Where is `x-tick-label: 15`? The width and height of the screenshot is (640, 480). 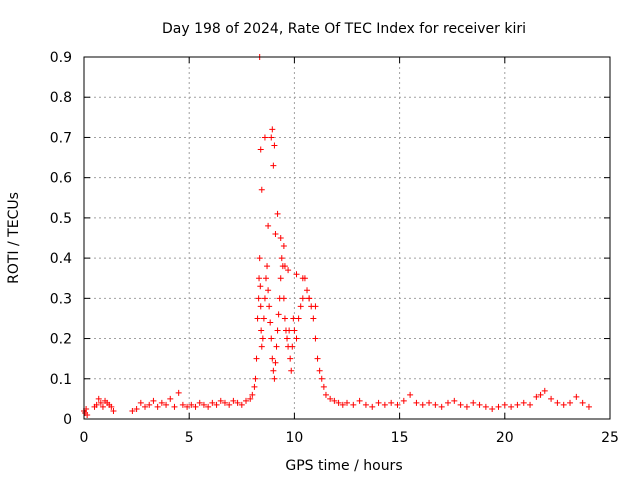 x-tick-label: 15 is located at coordinates (400, 438).